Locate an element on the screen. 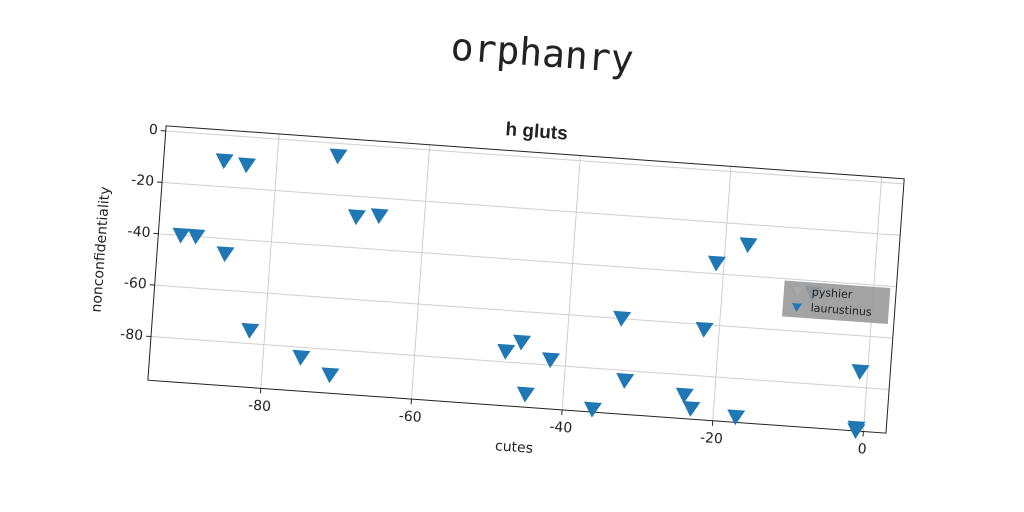 Image resolution: width=1024 pixels, height=512 pixels. x-tick-label: -80 is located at coordinates (260, 406).